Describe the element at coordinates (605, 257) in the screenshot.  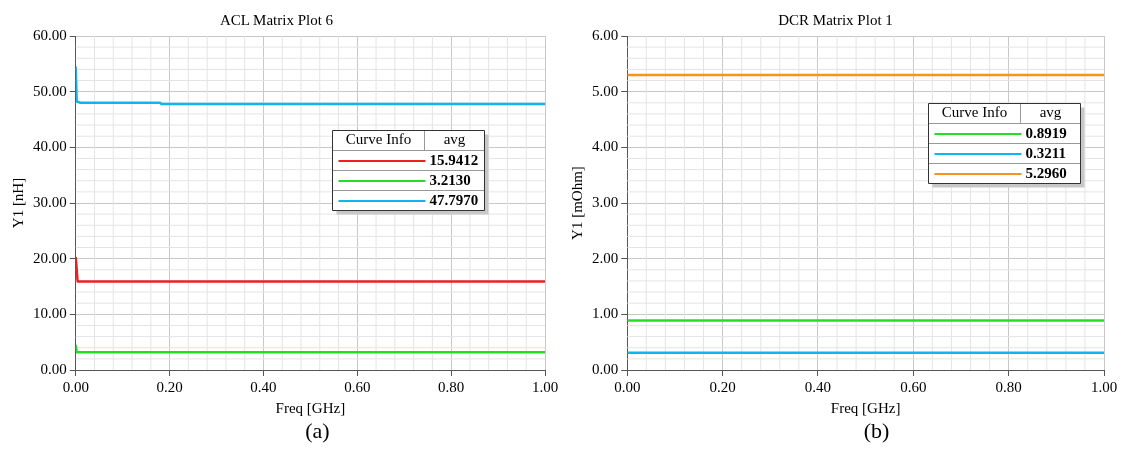
I see `y-tick-label: 2.00` at that location.